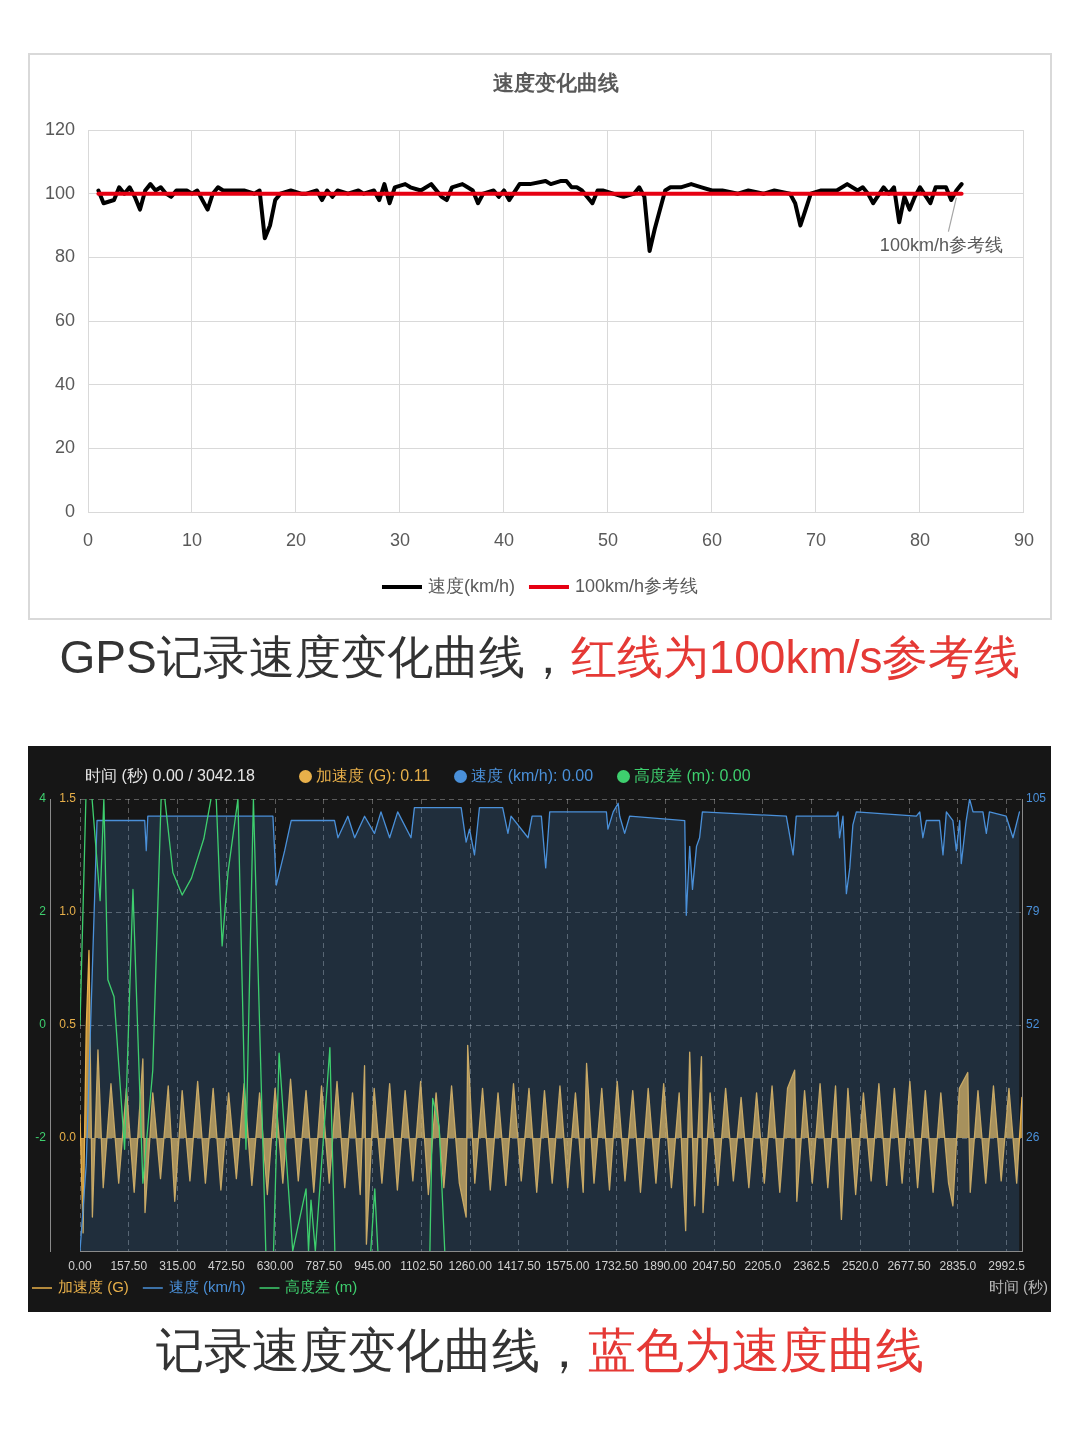 This screenshot has width=1080, height=1440. What do you see at coordinates (471, 585) in the screenshot?
I see `legend-label: 速度(km/h)` at bounding box center [471, 585].